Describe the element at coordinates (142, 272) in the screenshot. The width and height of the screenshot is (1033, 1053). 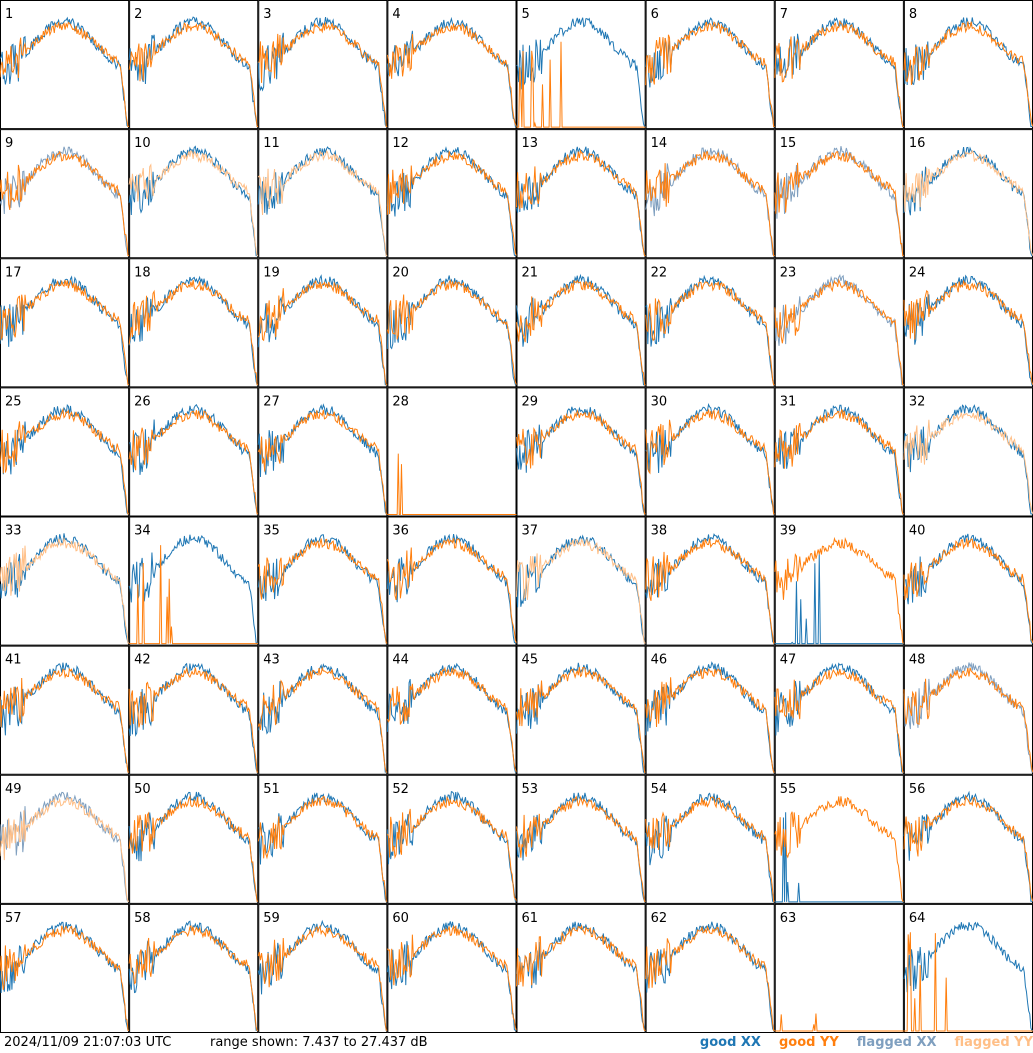
I see `panel-label: 18` at that location.